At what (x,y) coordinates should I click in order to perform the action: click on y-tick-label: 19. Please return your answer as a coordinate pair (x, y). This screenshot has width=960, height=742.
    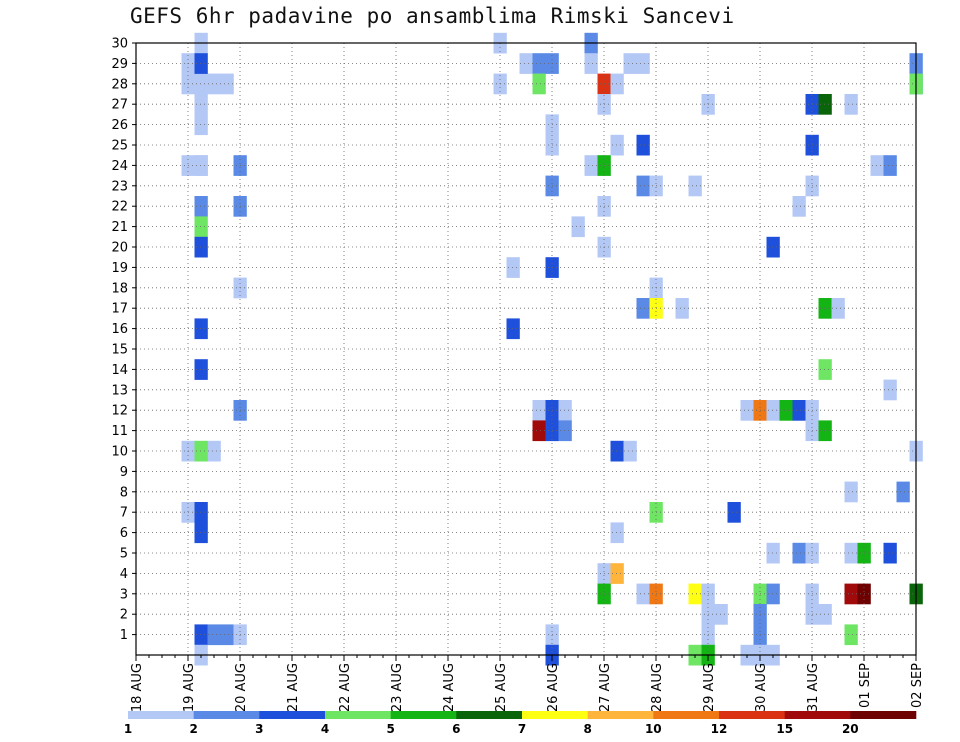
    Looking at the image, I should click on (119, 268).